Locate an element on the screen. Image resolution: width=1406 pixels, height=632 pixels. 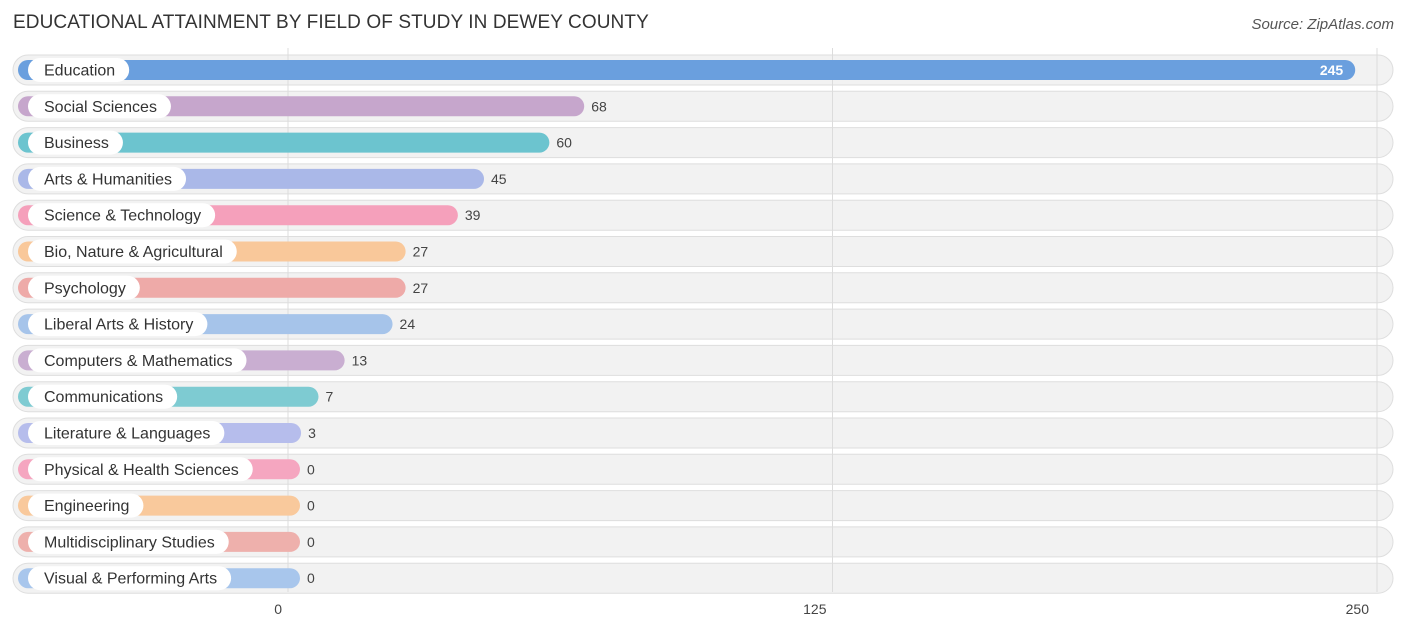
bar-value-label: 39 is located at coordinates (473, 215).